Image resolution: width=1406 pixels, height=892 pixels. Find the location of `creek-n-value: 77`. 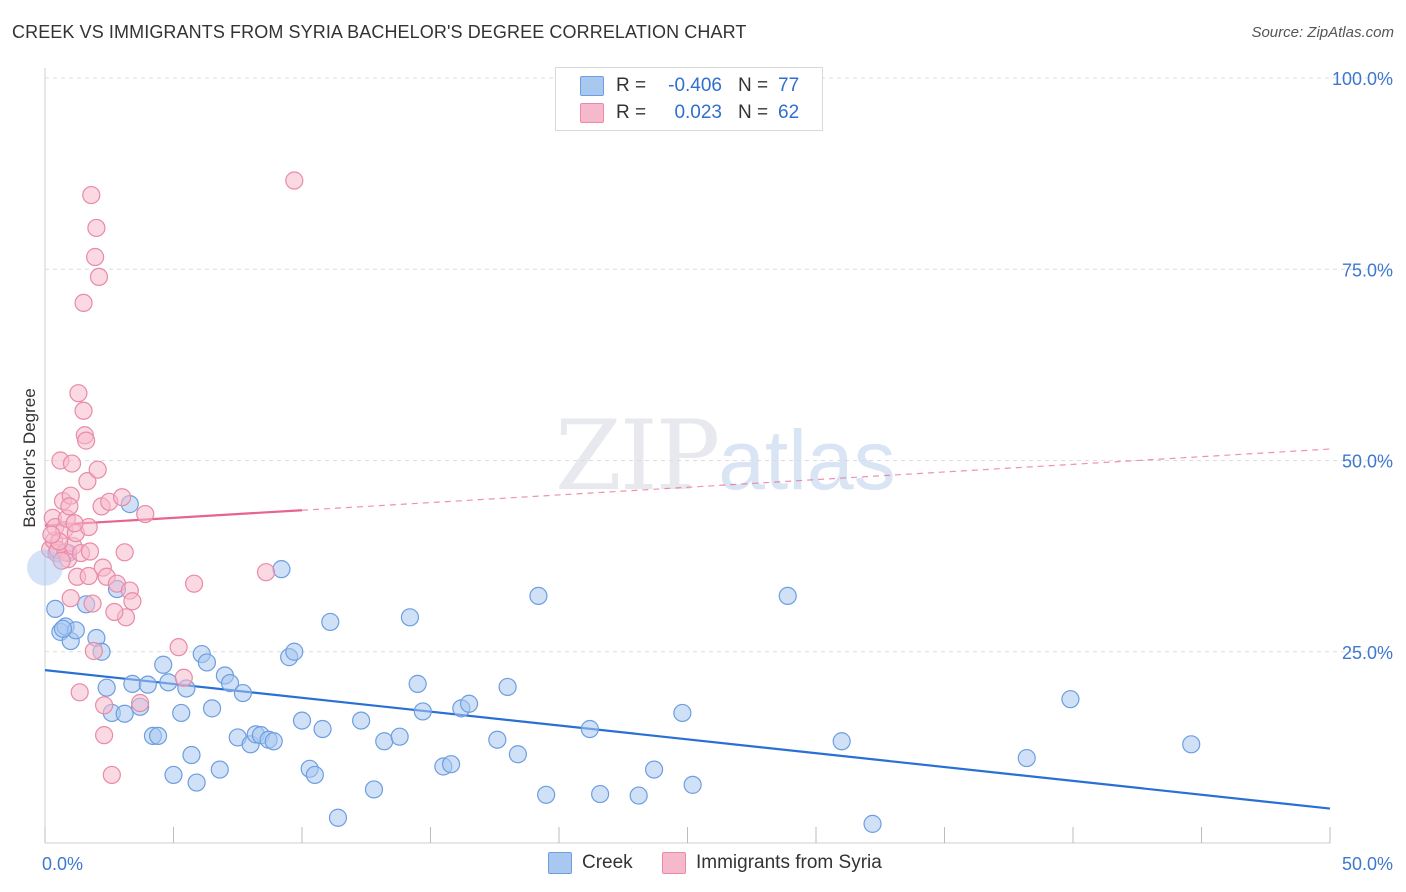

creek-n-value: 77 is located at coordinates (789, 85).